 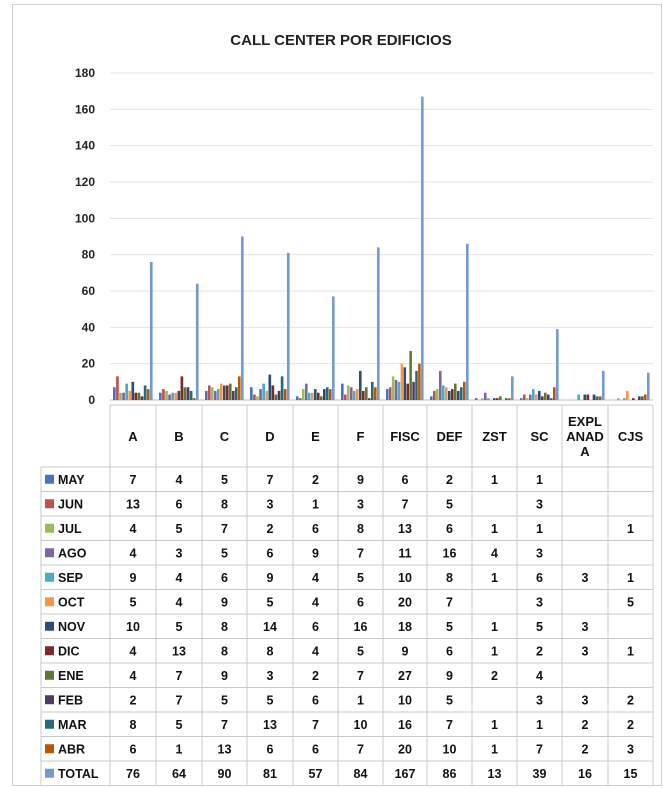 What do you see at coordinates (631, 774) in the screenshot?
I see `data-label: 15` at bounding box center [631, 774].